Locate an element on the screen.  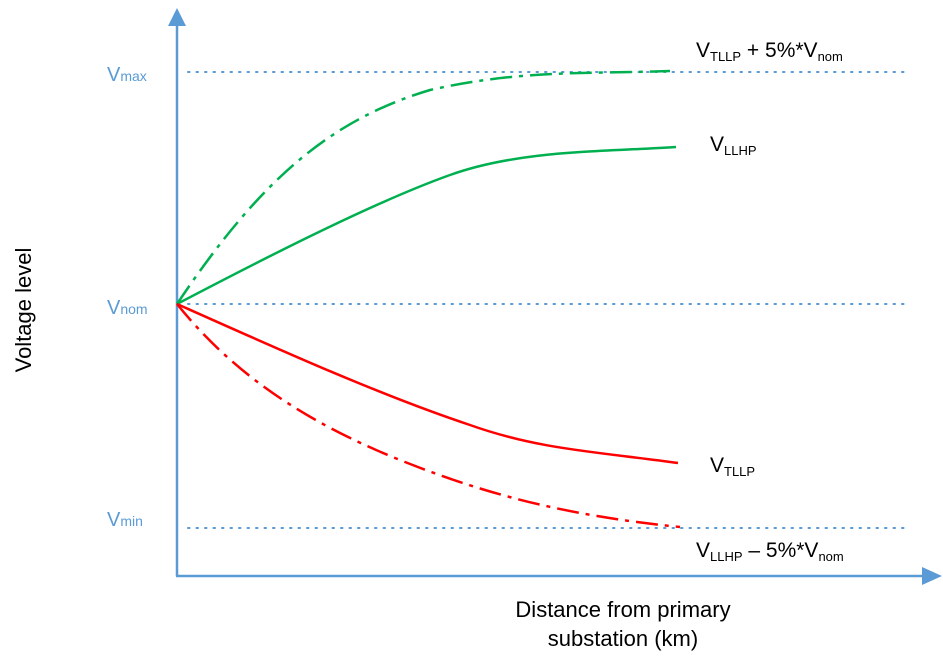
y-axis-title: Voltage level is located at coordinates (24, 310).